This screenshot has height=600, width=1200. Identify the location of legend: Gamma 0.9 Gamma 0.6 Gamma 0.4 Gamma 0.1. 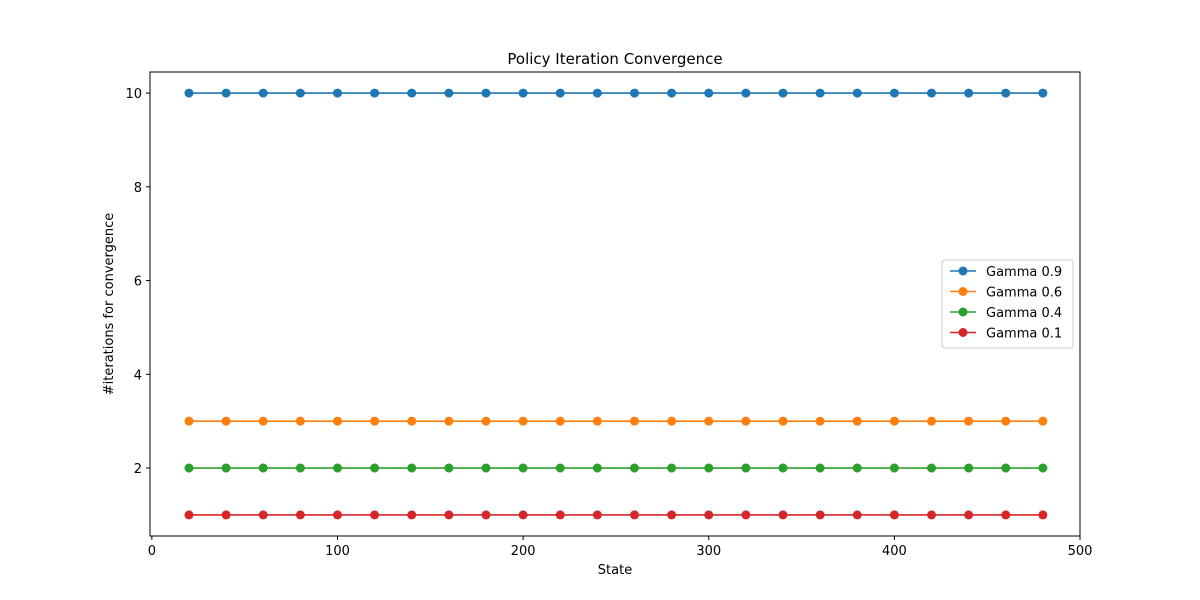
(1007, 304).